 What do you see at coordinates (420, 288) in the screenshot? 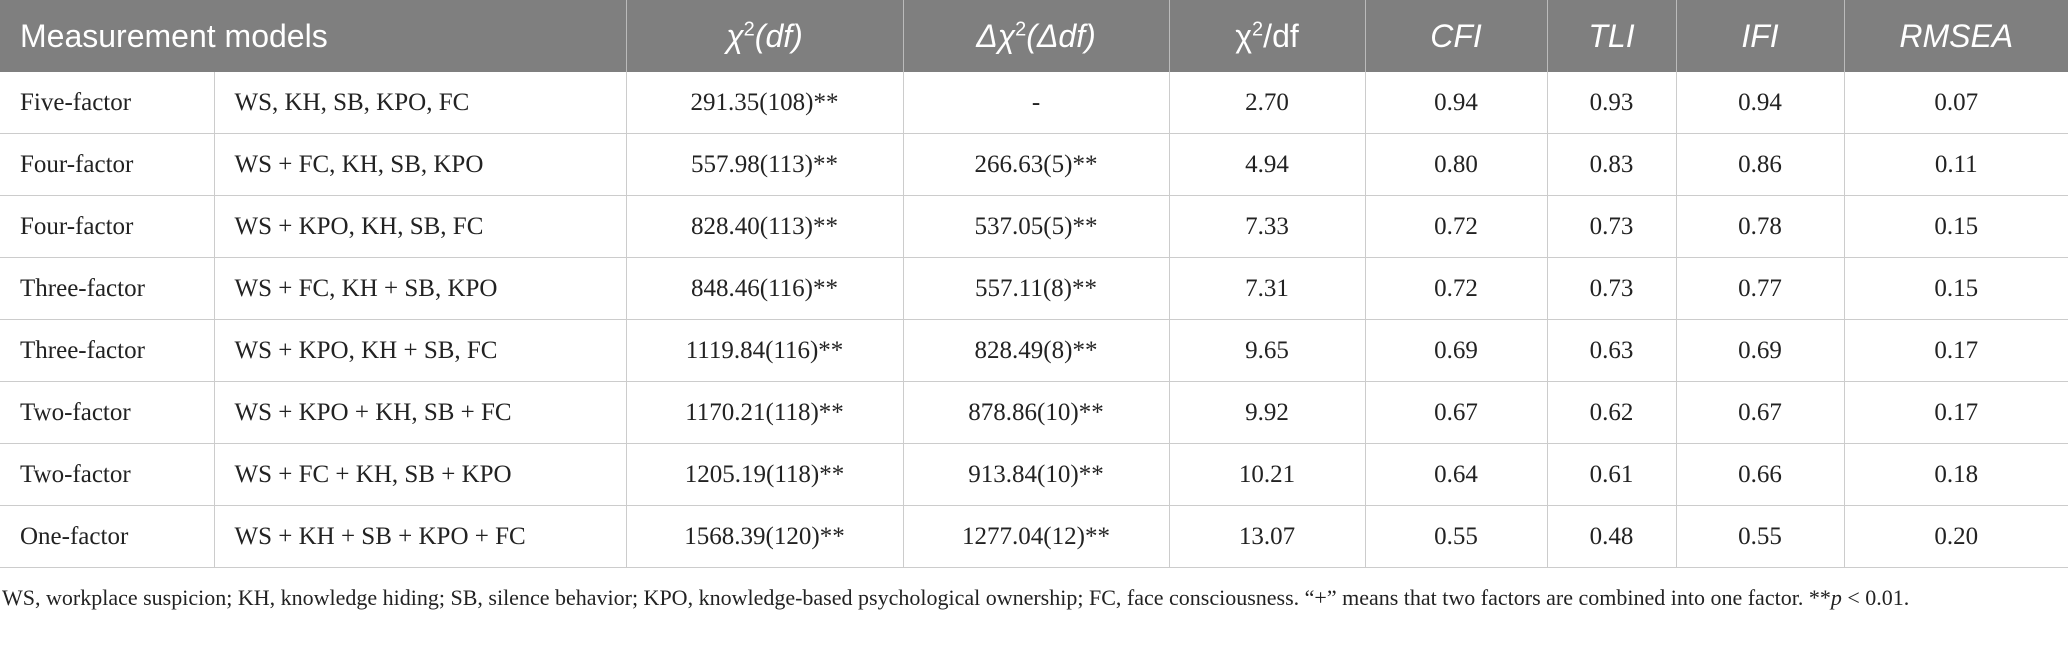
I see `table-cell: WS + FC, KH + SB, KPO` at bounding box center [420, 288].